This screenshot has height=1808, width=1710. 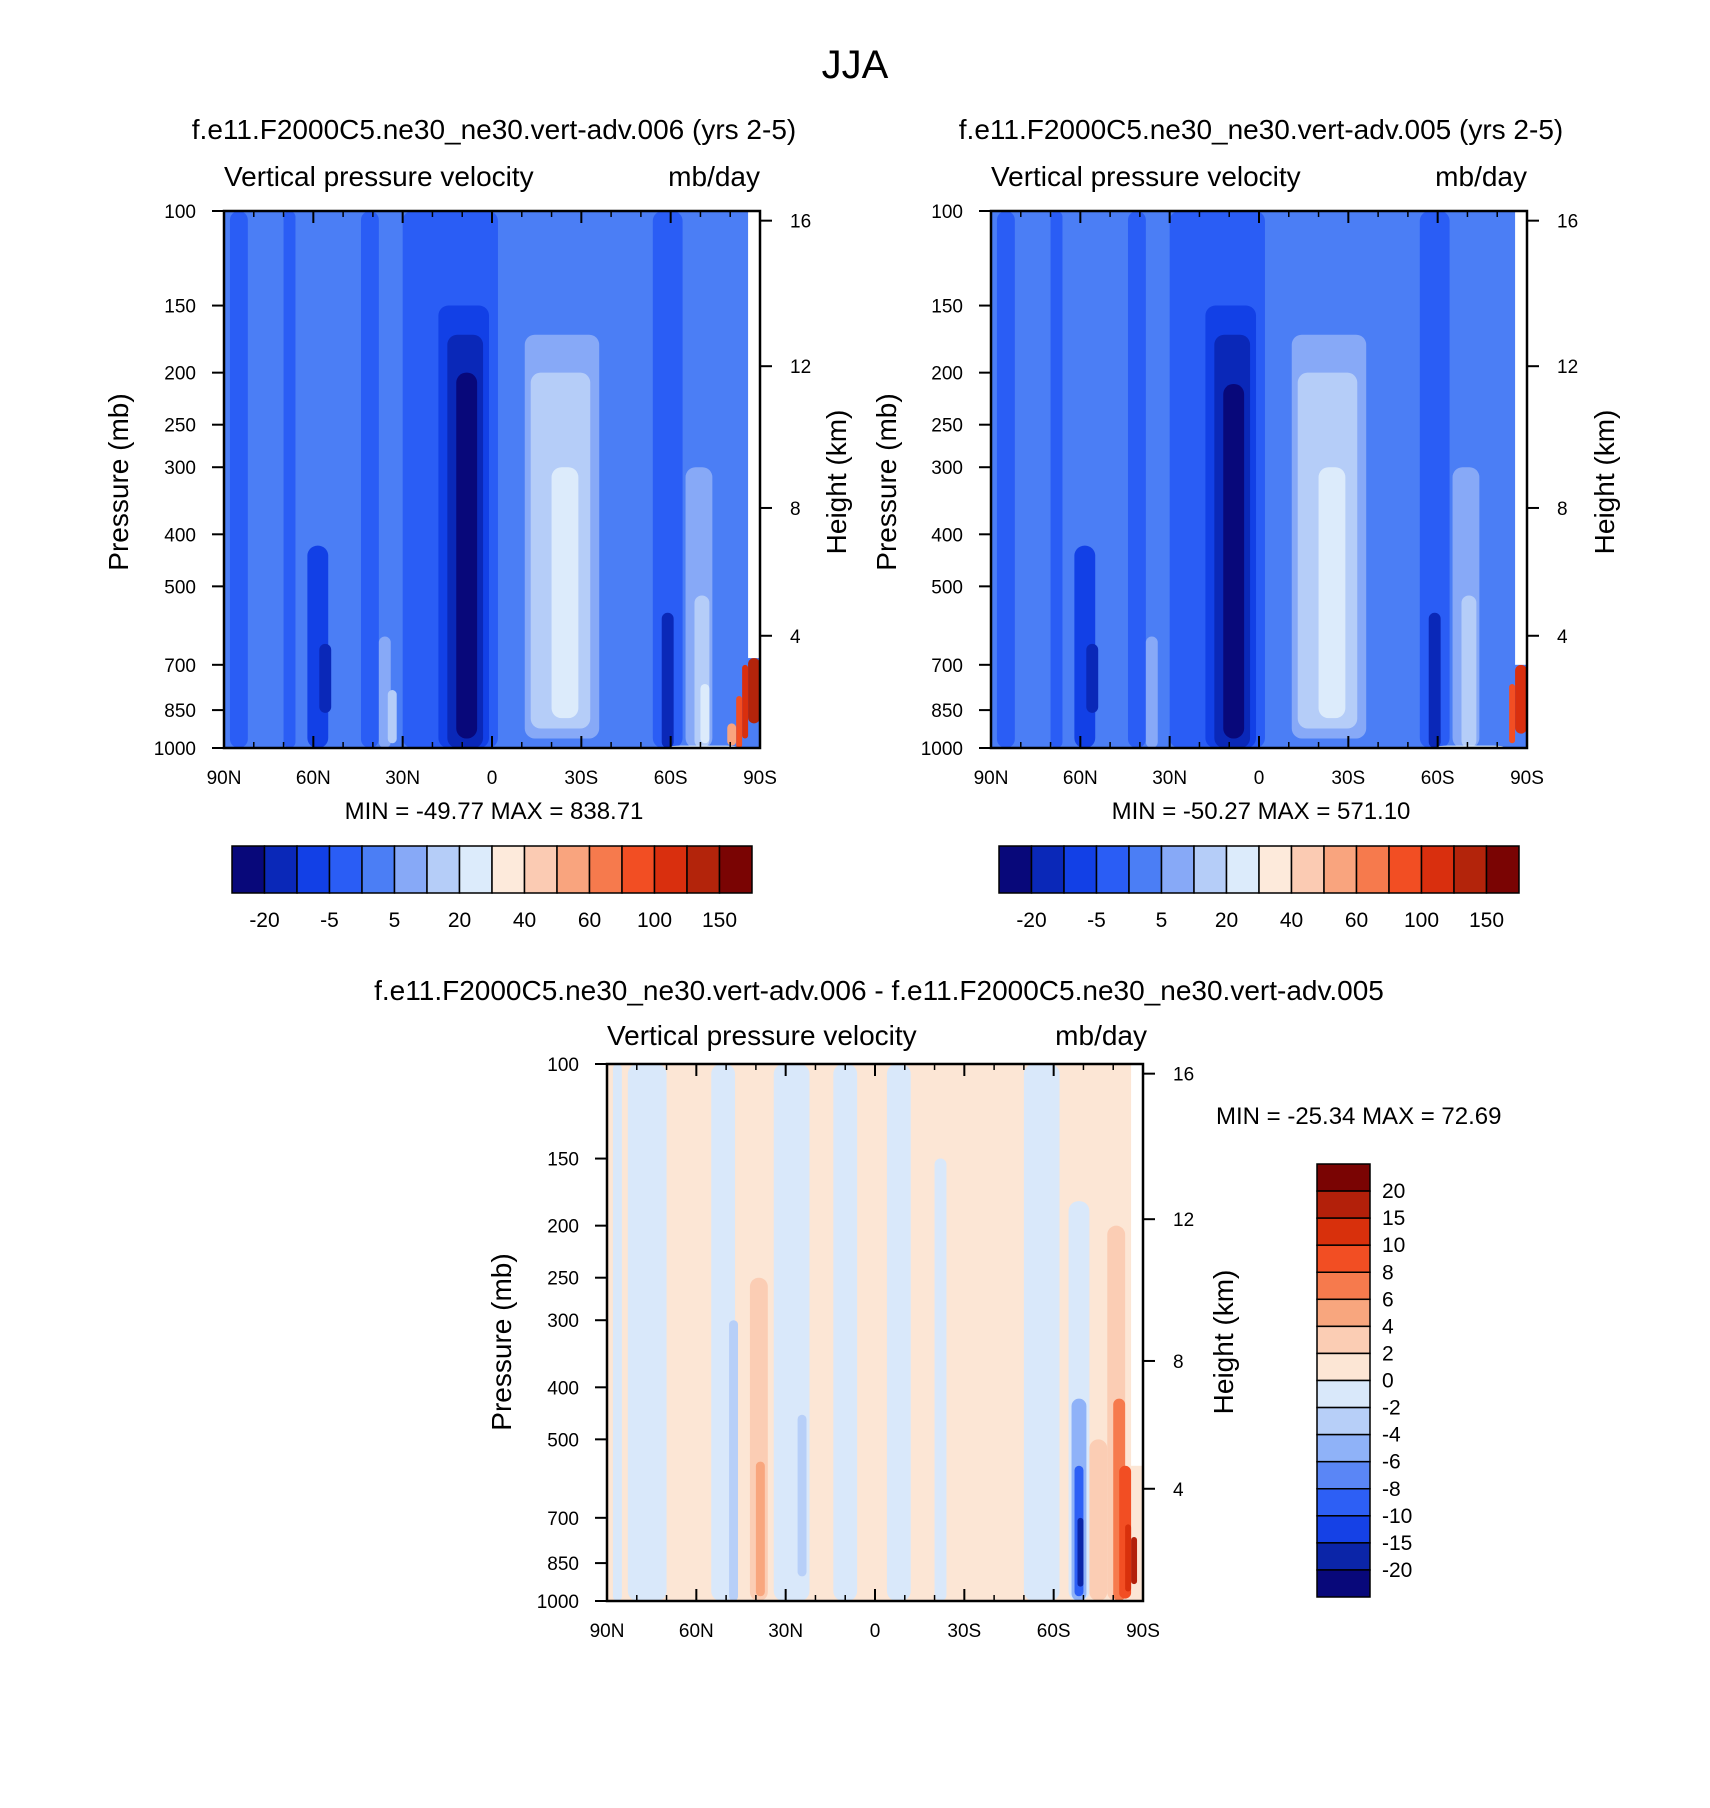 I want to click on panel-006-ylabel: Pressure (mb), so click(x=118, y=481).